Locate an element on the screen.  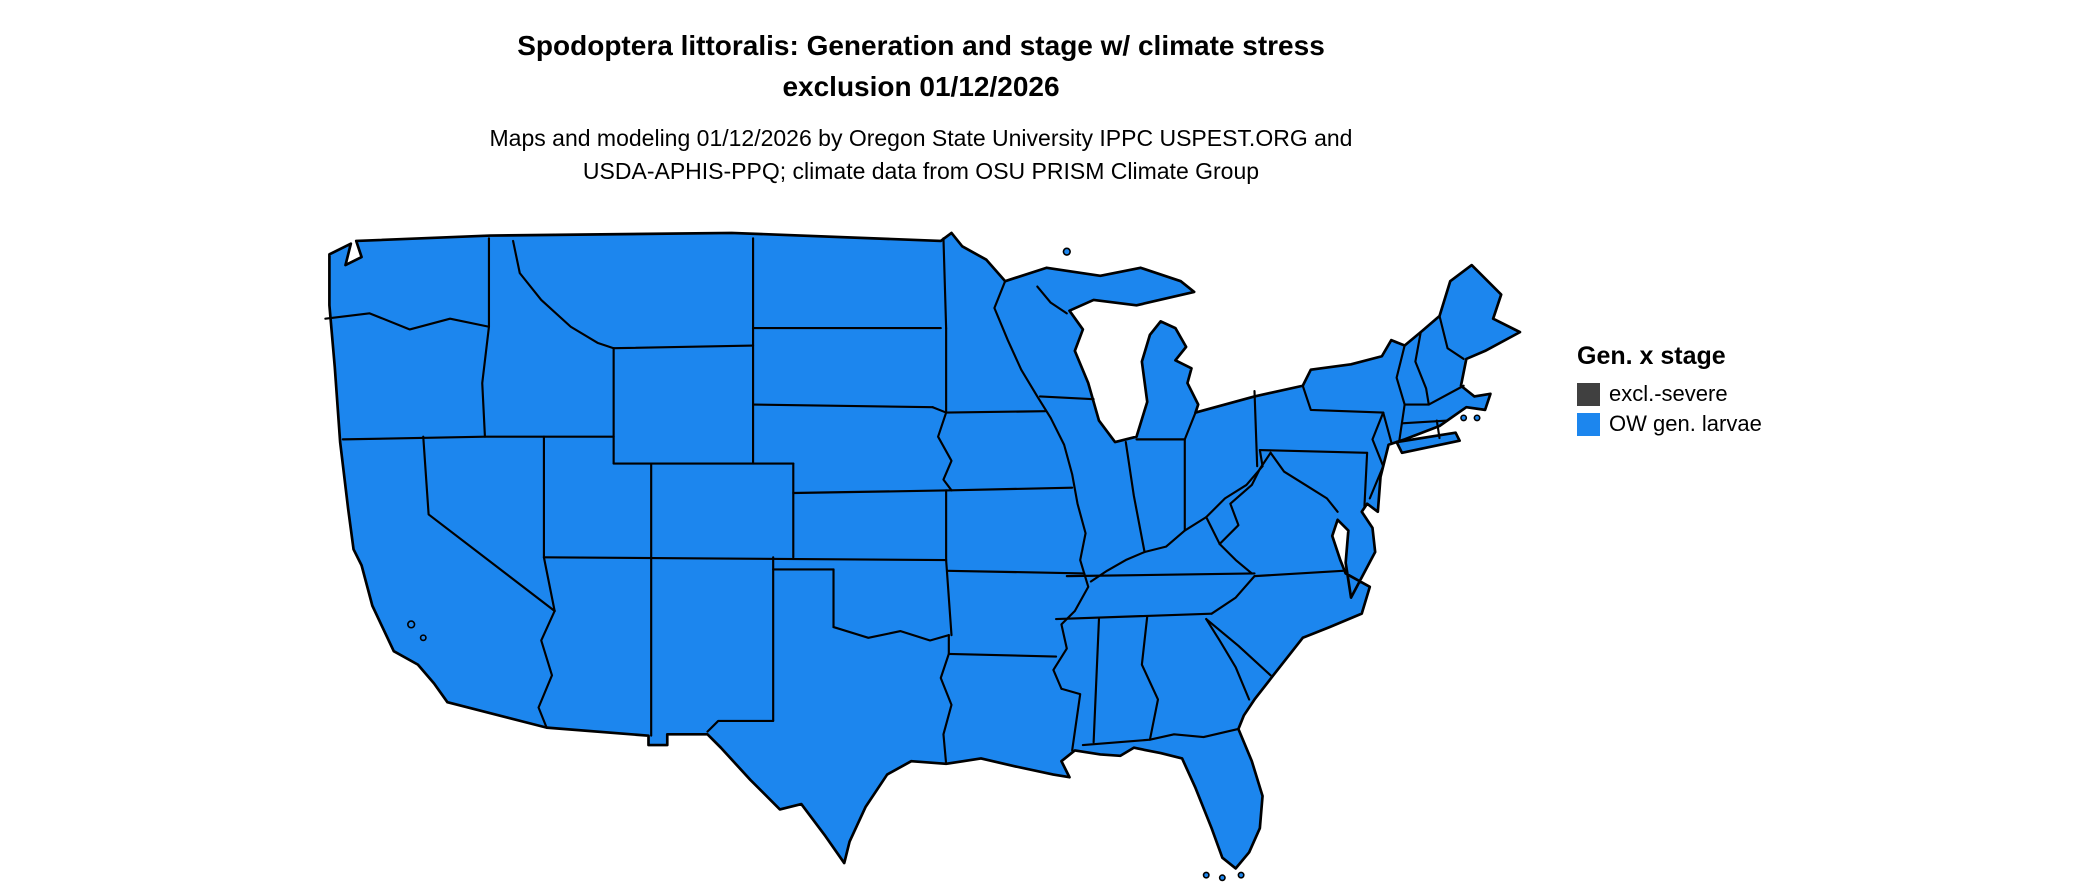
border-la-ms is located at coordinates (1071, 719).